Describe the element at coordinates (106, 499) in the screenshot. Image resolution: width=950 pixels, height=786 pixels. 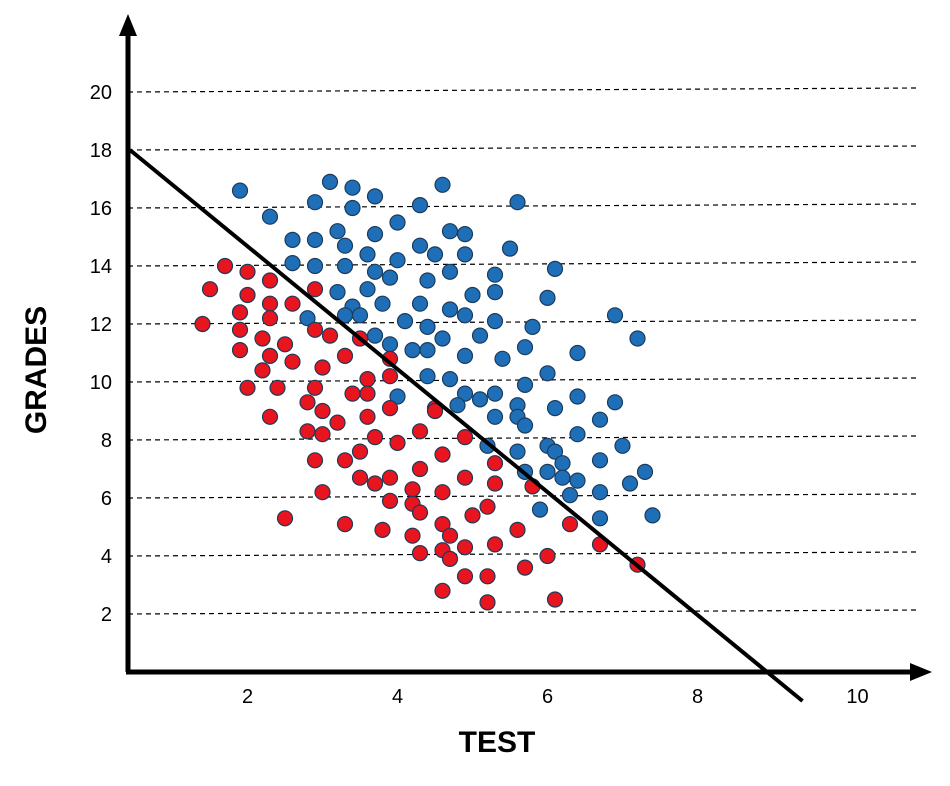
I see `y-tick-label: 6` at that location.